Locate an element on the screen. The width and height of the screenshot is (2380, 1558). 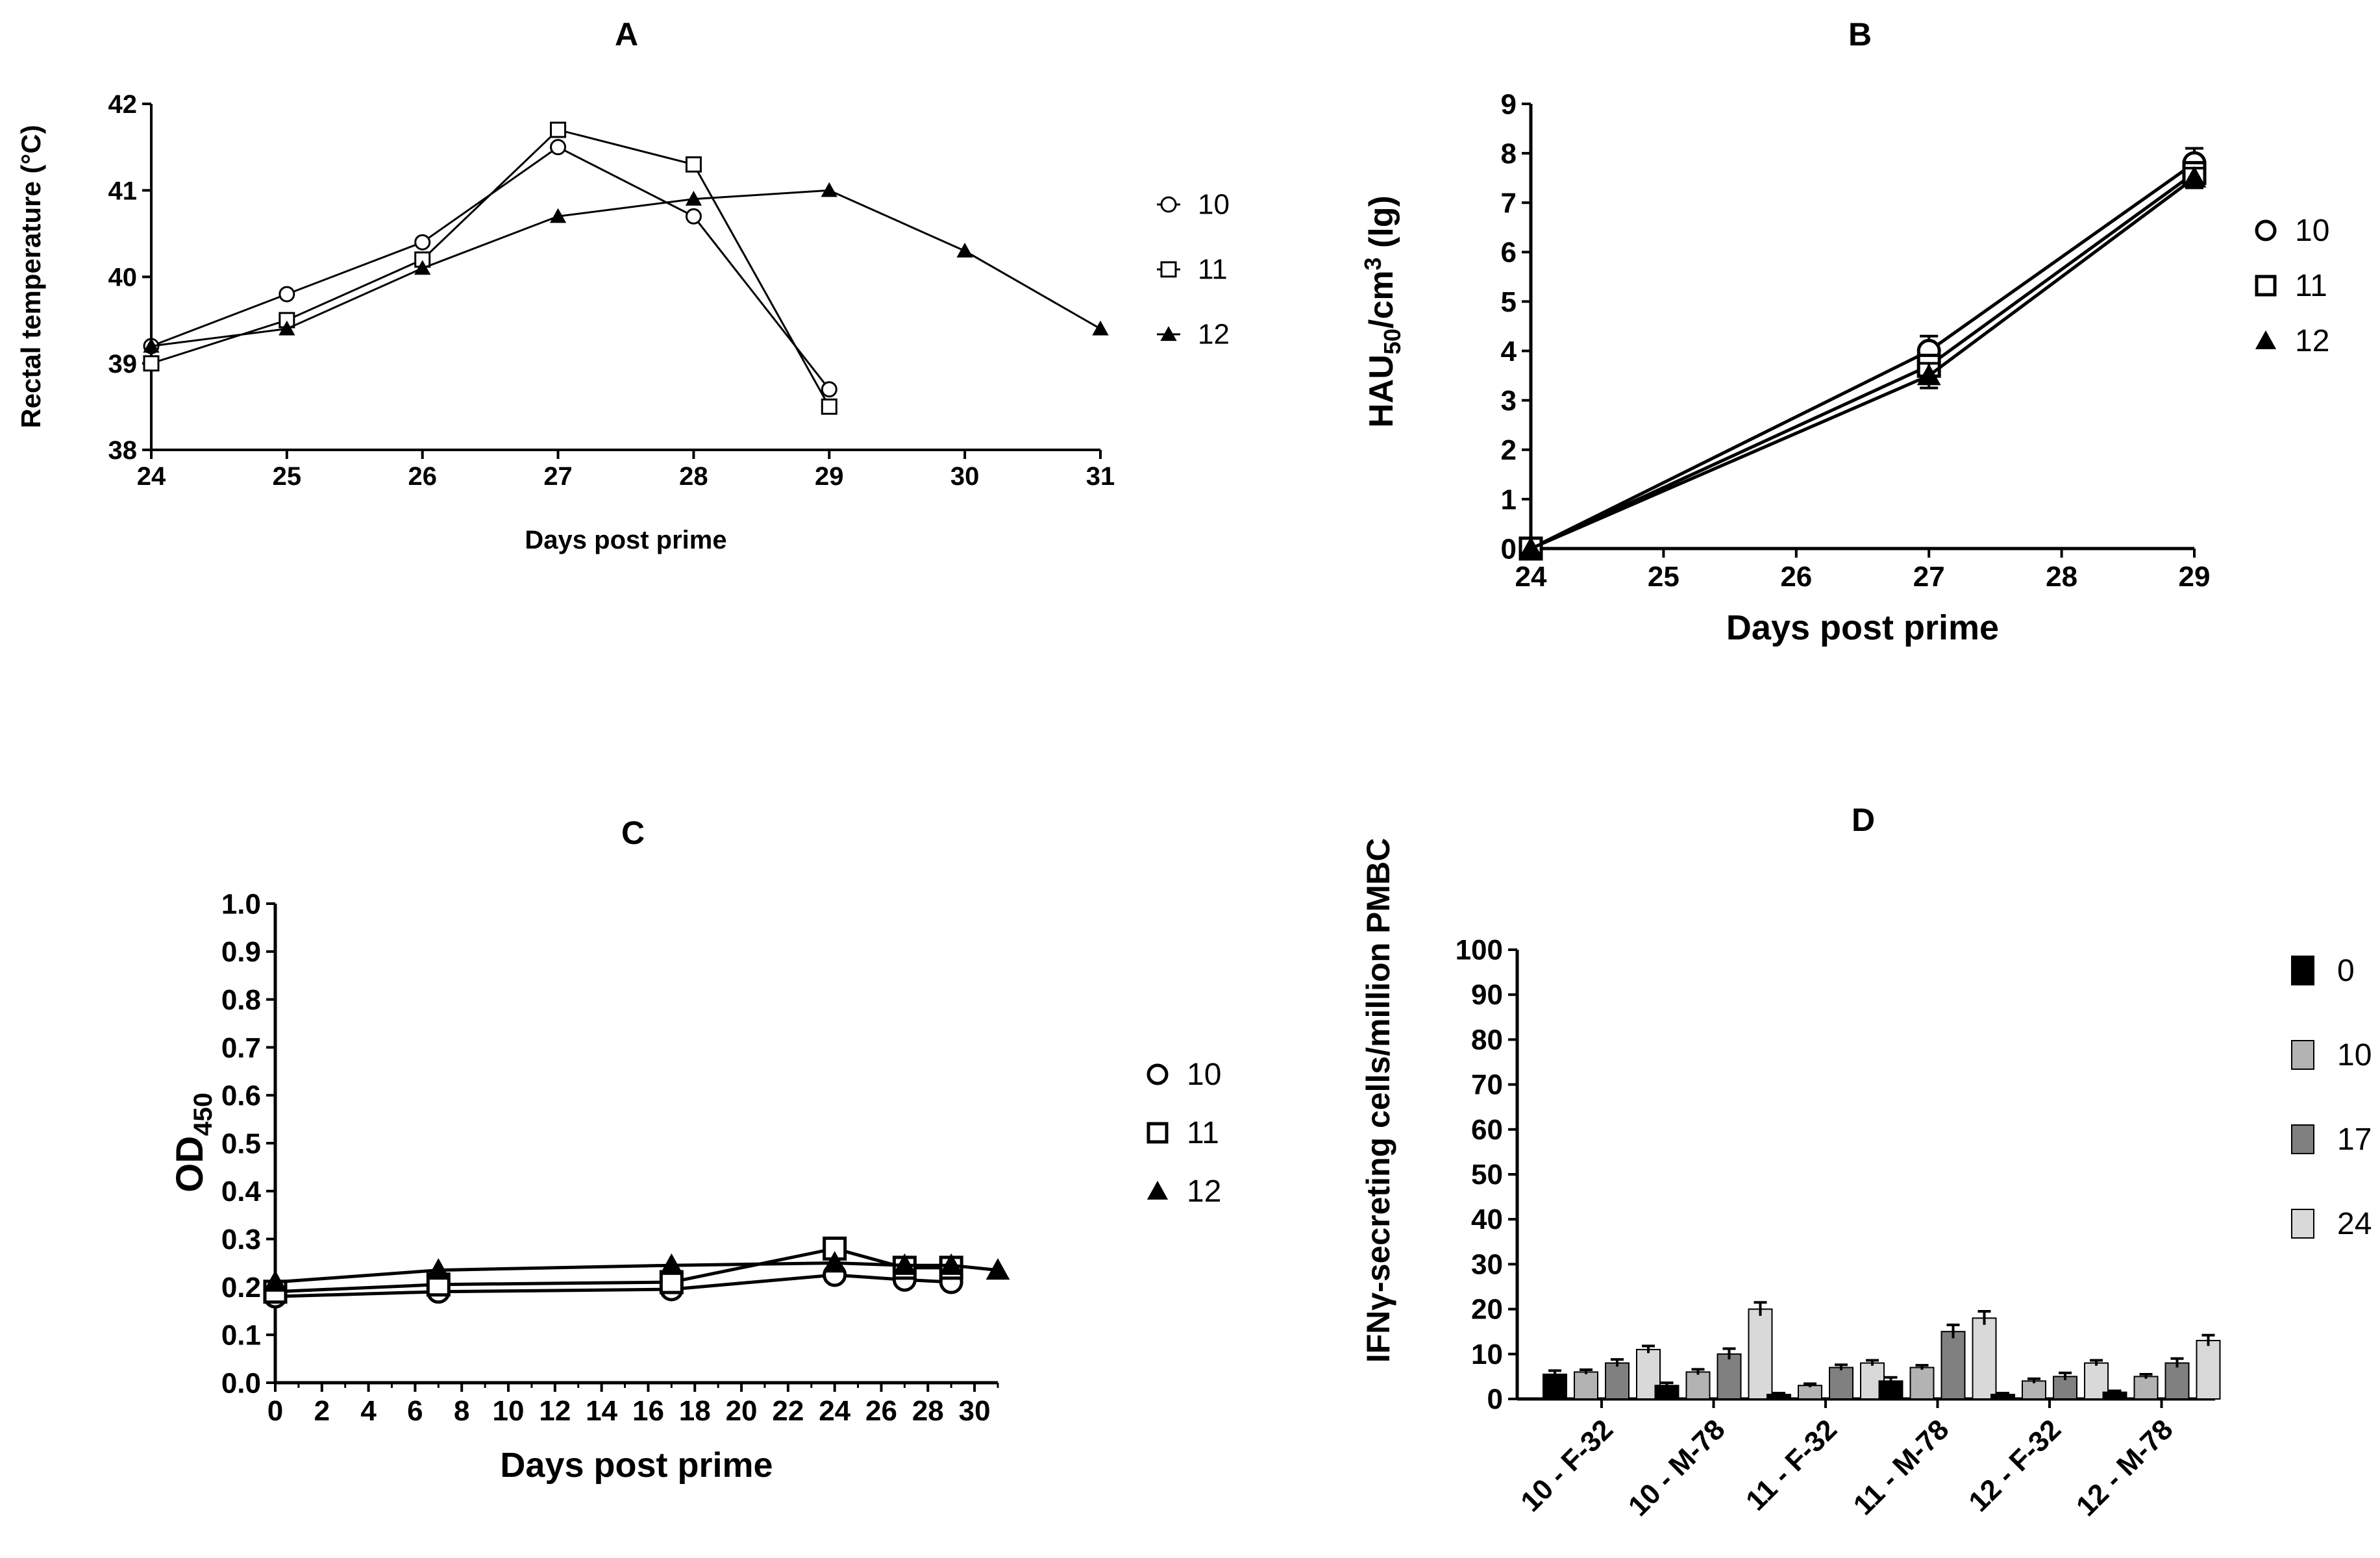
x-category-label: 11 - F-32 is located at coordinates (1791, 1464).